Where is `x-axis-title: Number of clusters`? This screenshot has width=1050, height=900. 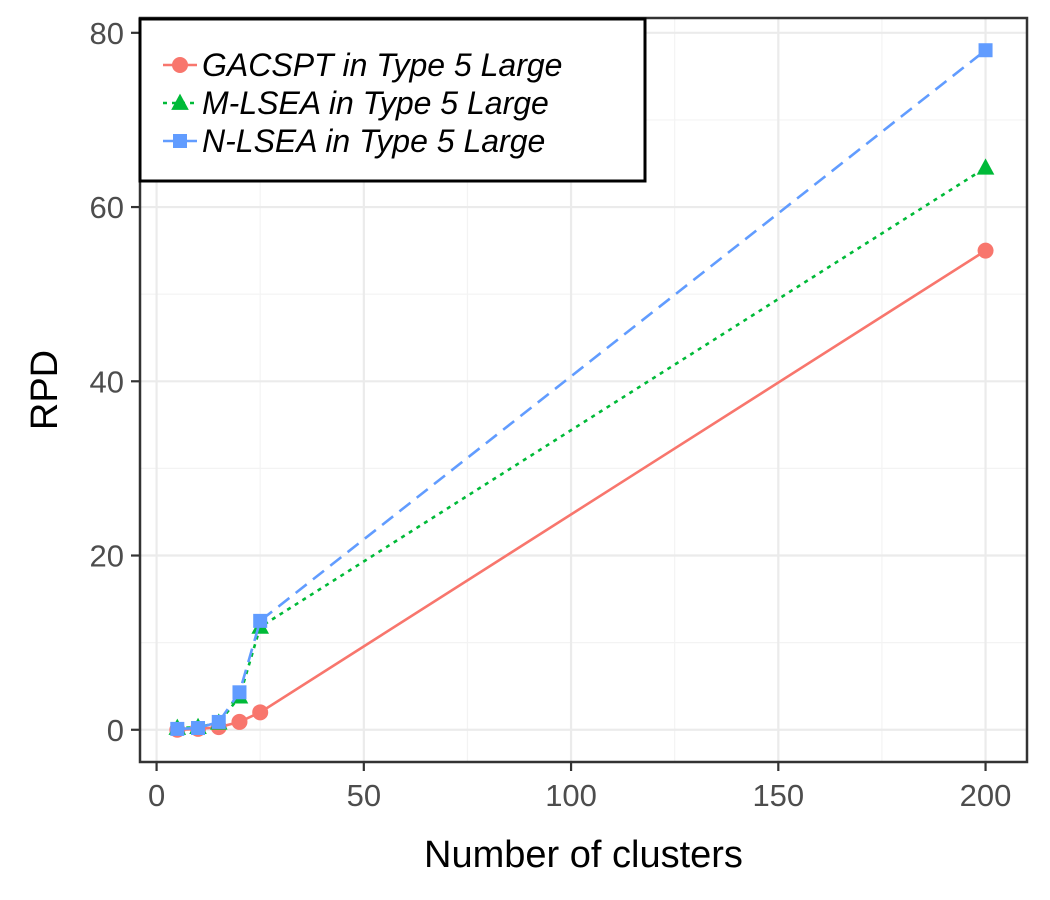 x-axis-title: Number of clusters is located at coordinates (583, 855).